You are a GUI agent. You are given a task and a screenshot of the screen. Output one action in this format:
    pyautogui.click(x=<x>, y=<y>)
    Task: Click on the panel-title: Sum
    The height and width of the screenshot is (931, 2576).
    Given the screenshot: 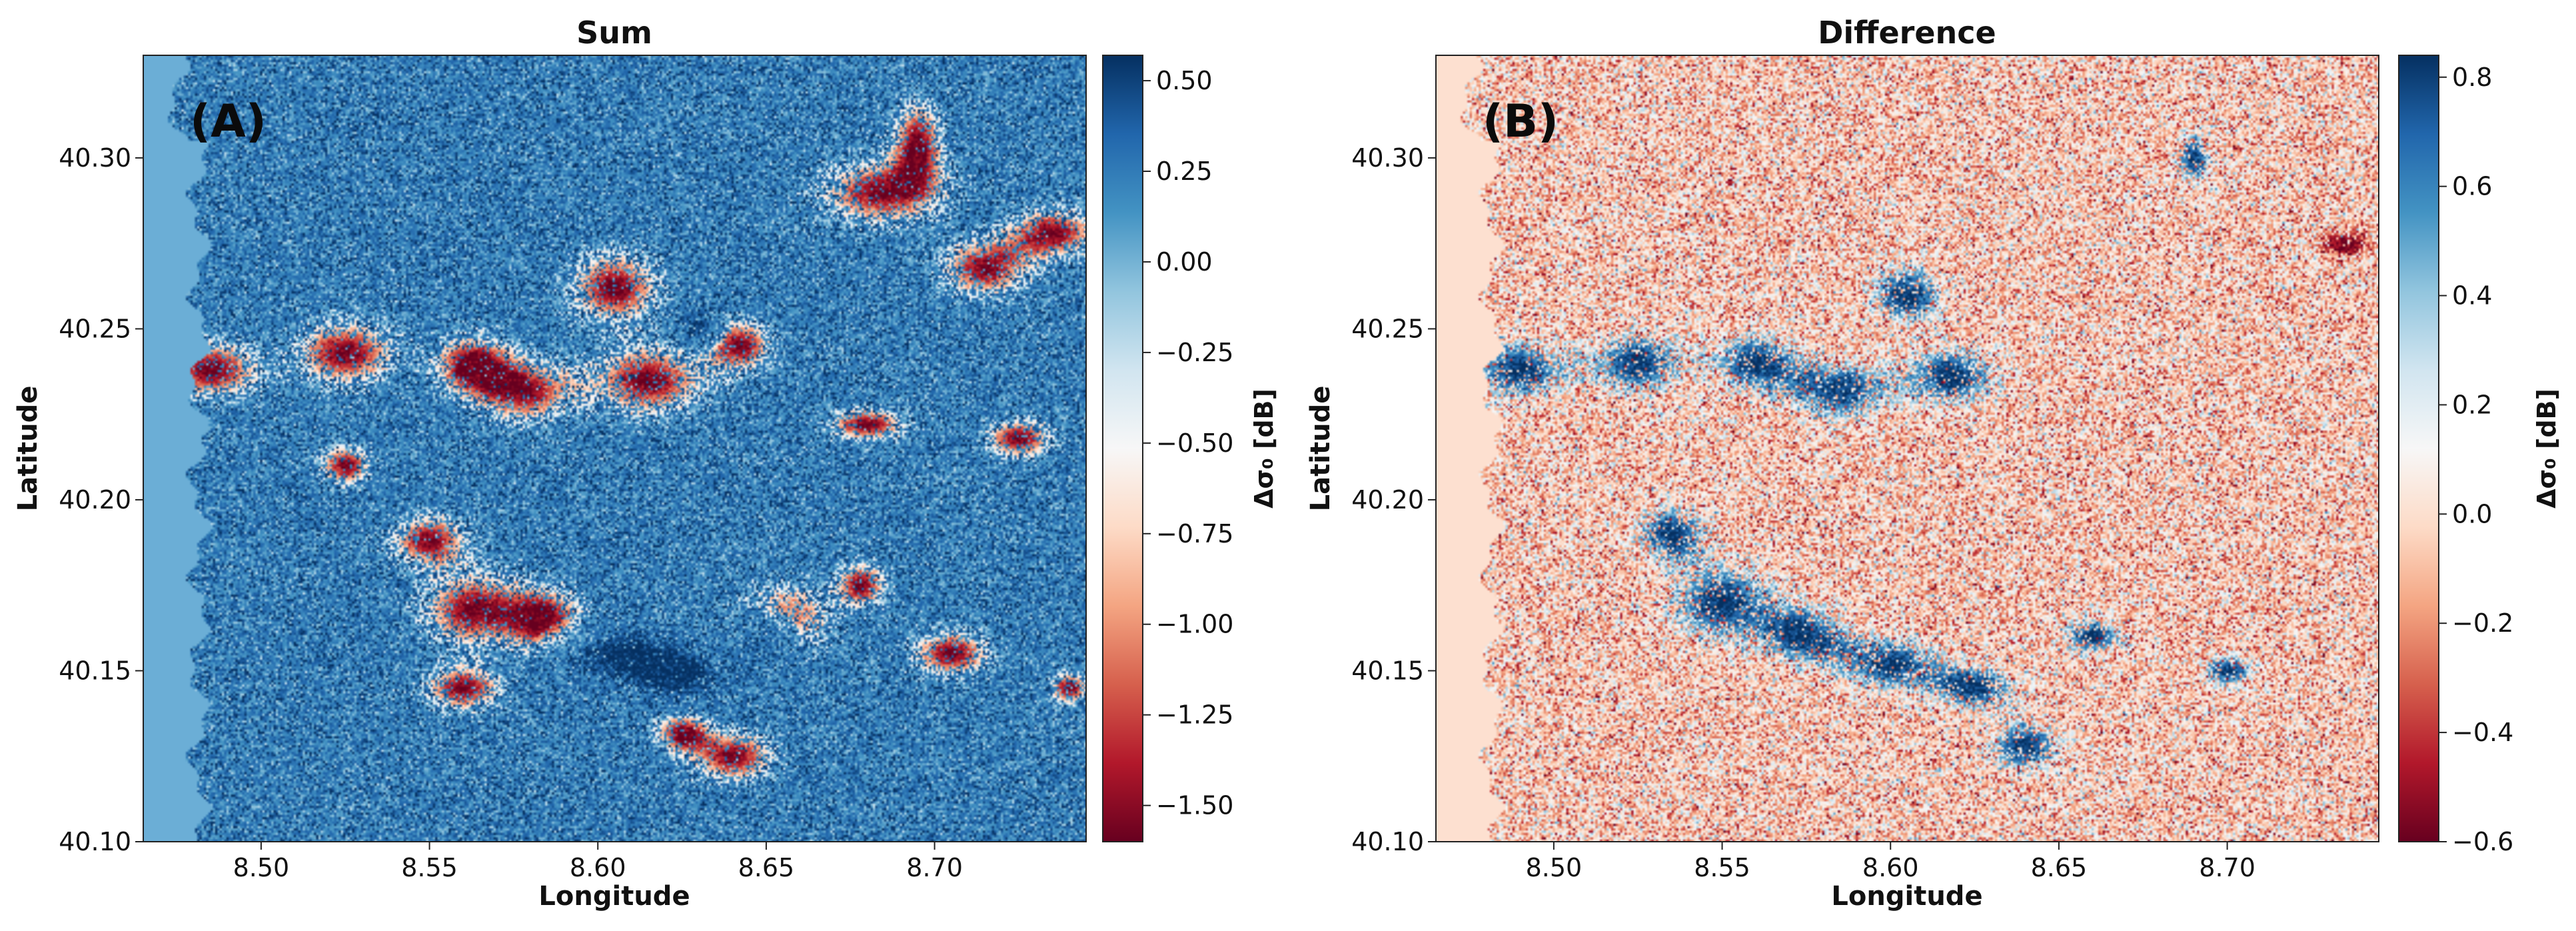 What is the action you would take?
    pyautogui.click(x=614, y=33)
    